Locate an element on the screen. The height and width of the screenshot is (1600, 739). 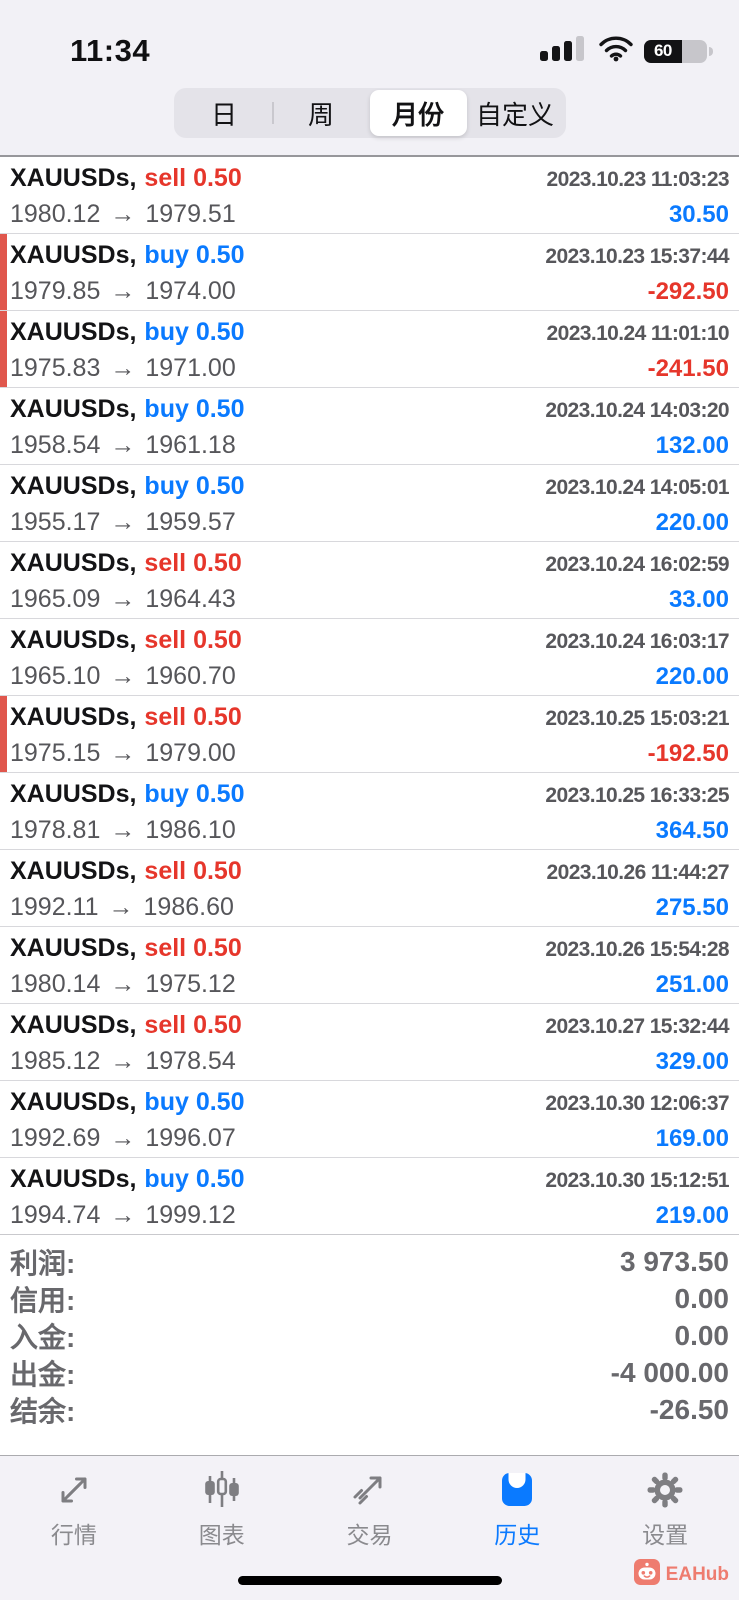
trade-datetime: 2023.10.26 11:44:27 is located at coordinates (638, 872).